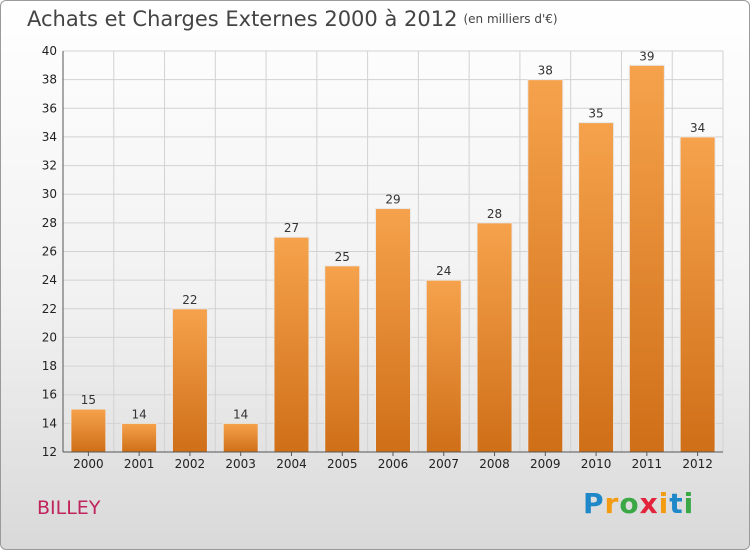  What do you see at coordinates (649, 503) in the screenshot?
I see `logo-letter: x` at bounding box center [649, 503].